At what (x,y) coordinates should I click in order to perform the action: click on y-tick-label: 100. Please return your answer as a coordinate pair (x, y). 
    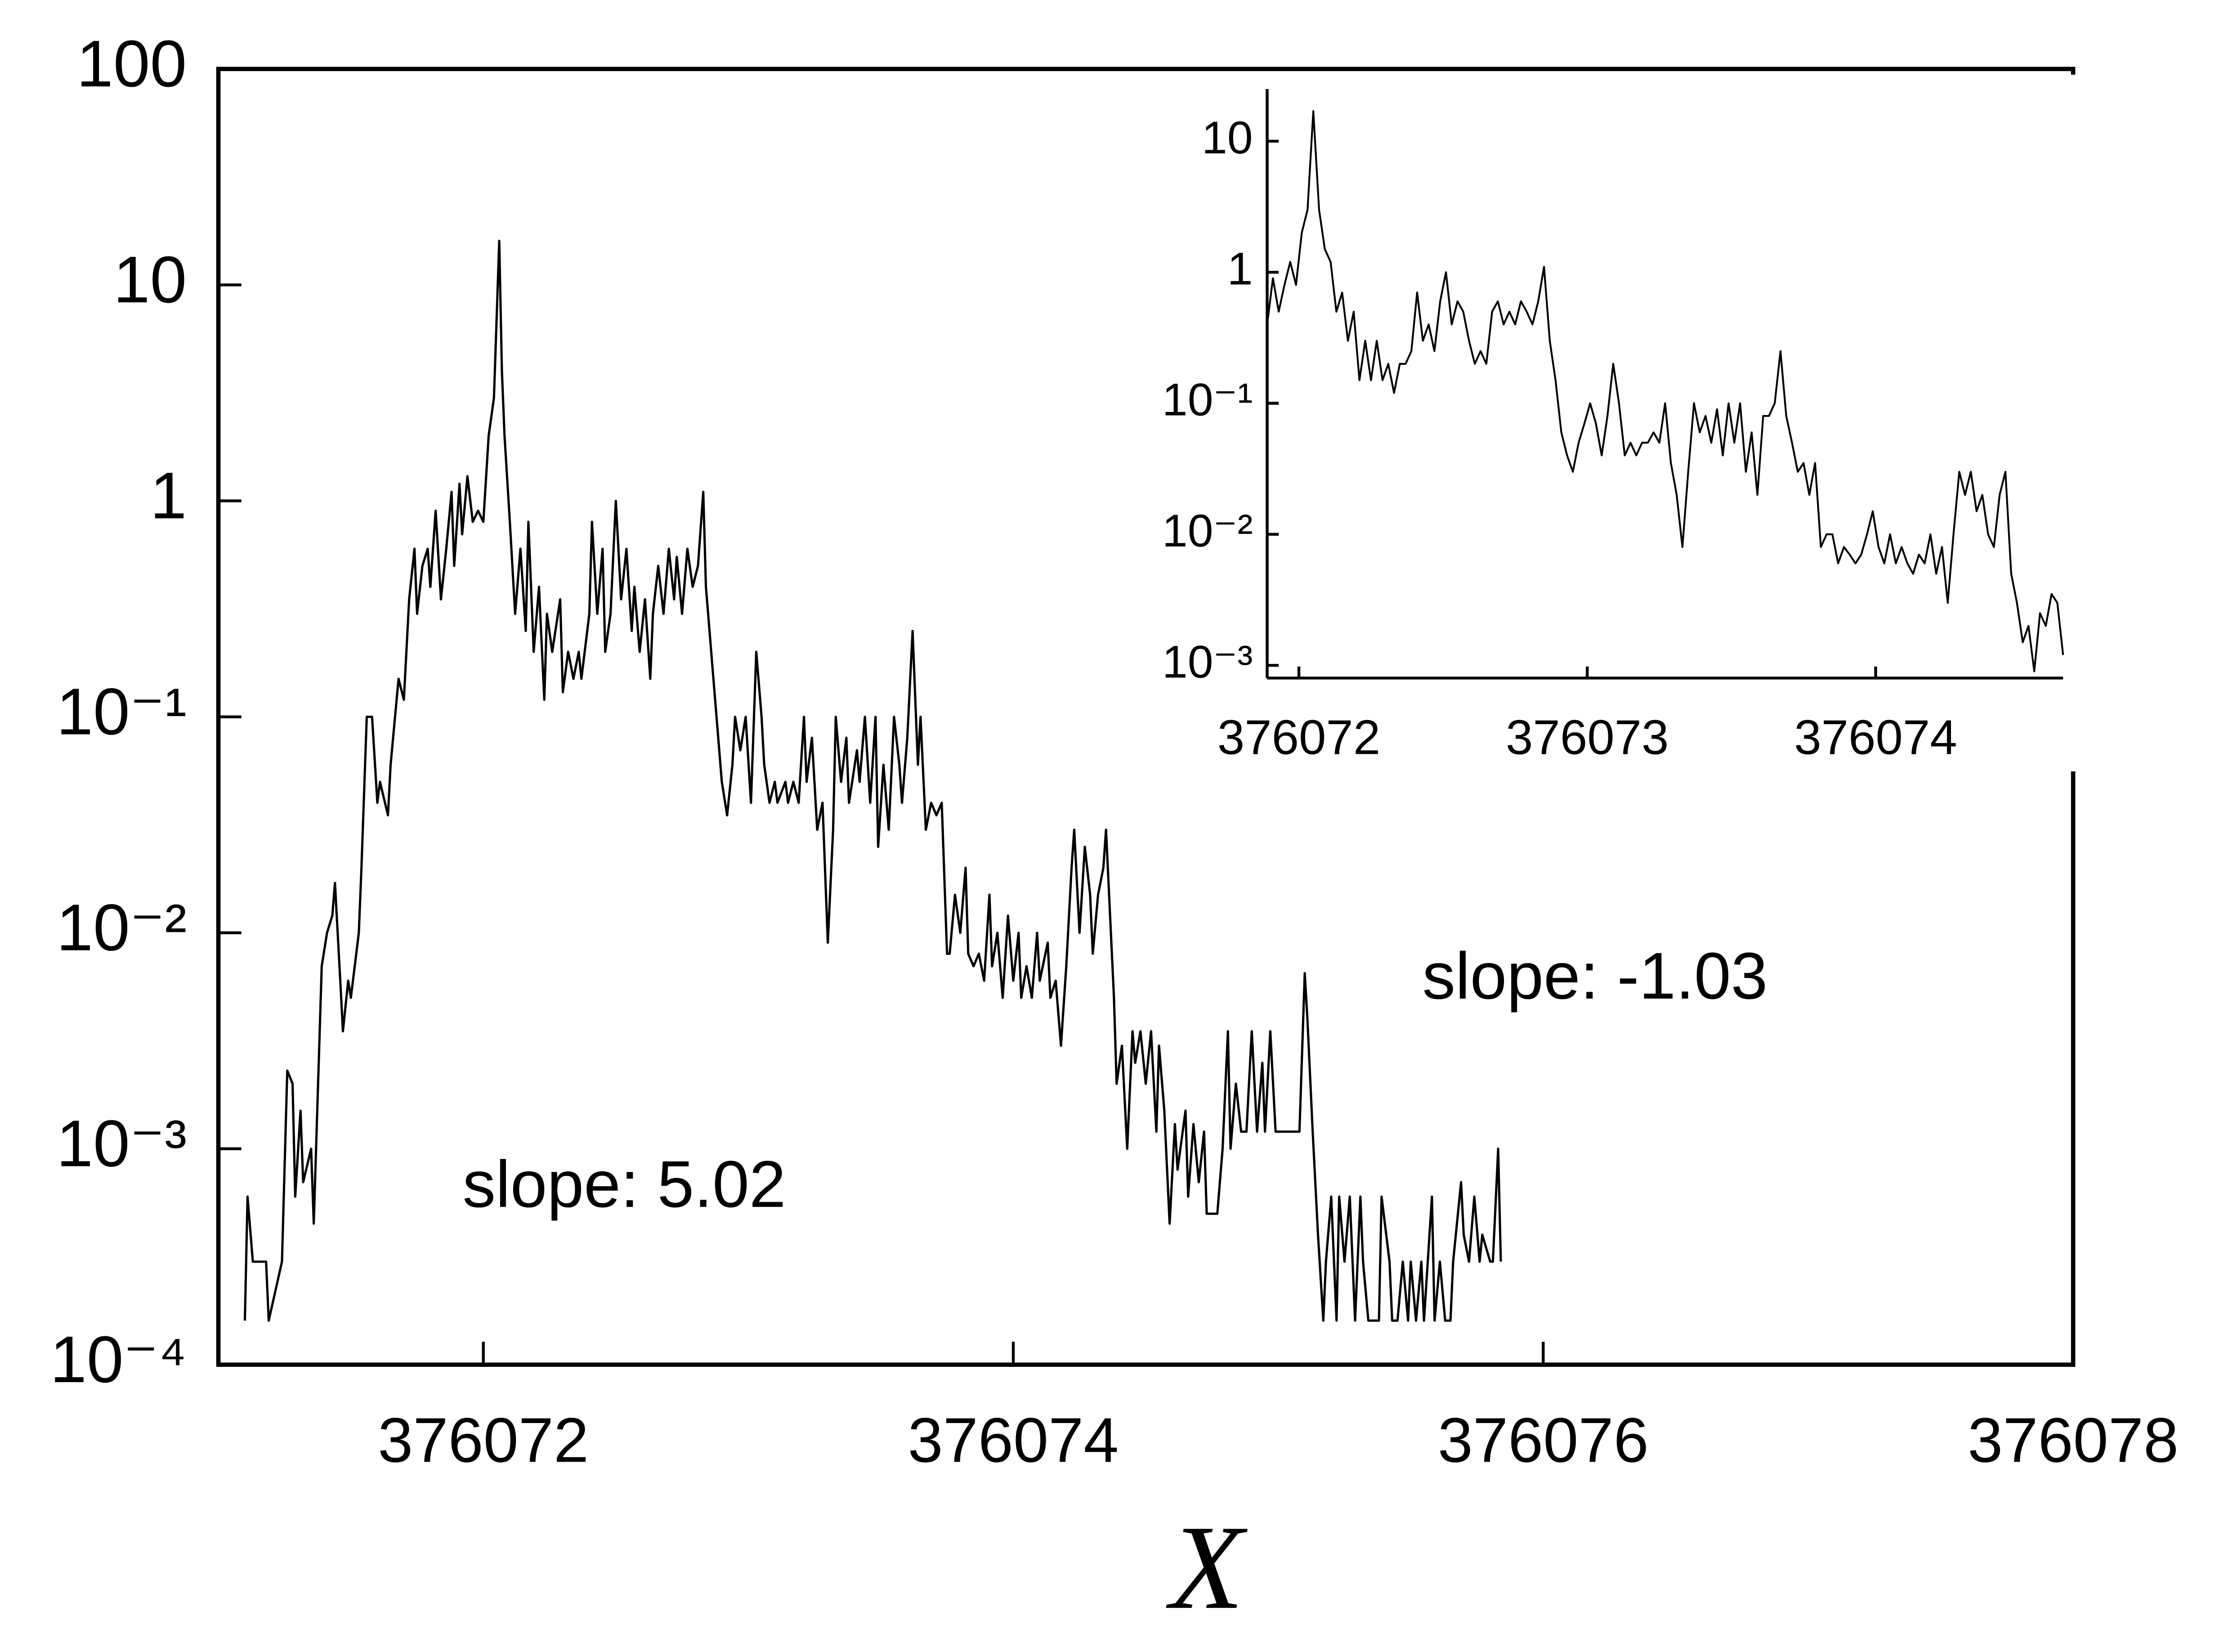
    Looking at the image, I should click on (132, 64).